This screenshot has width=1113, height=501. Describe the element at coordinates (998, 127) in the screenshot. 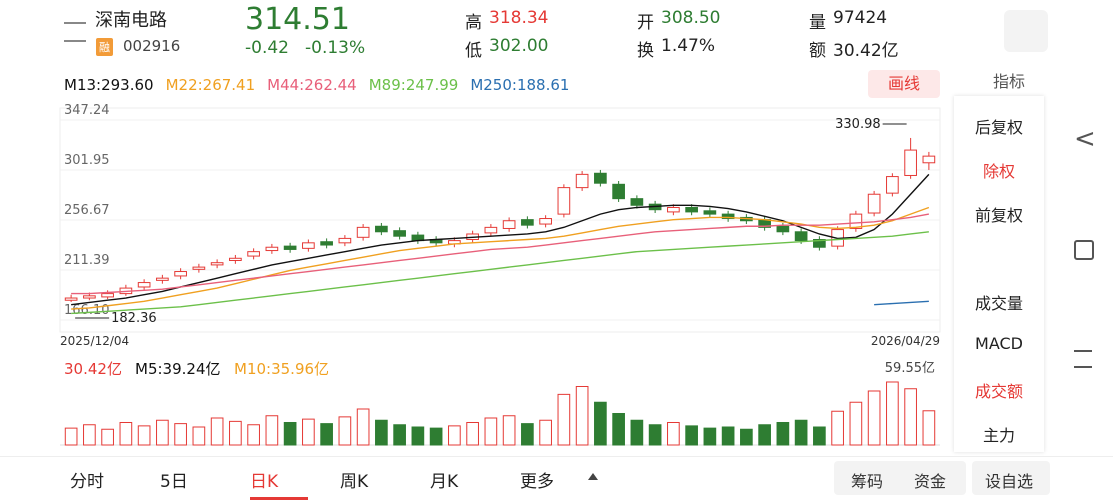

I see `side-menu-item: 后复权` at that location.